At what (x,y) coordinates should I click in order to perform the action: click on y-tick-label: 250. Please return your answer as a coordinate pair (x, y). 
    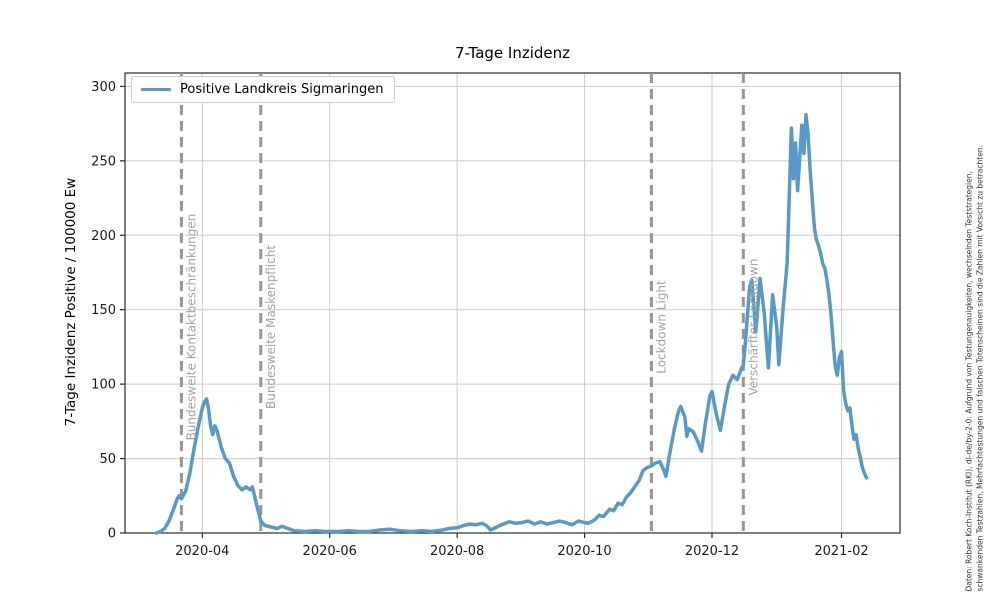
    Looking at the image, I should click on (103, 161).